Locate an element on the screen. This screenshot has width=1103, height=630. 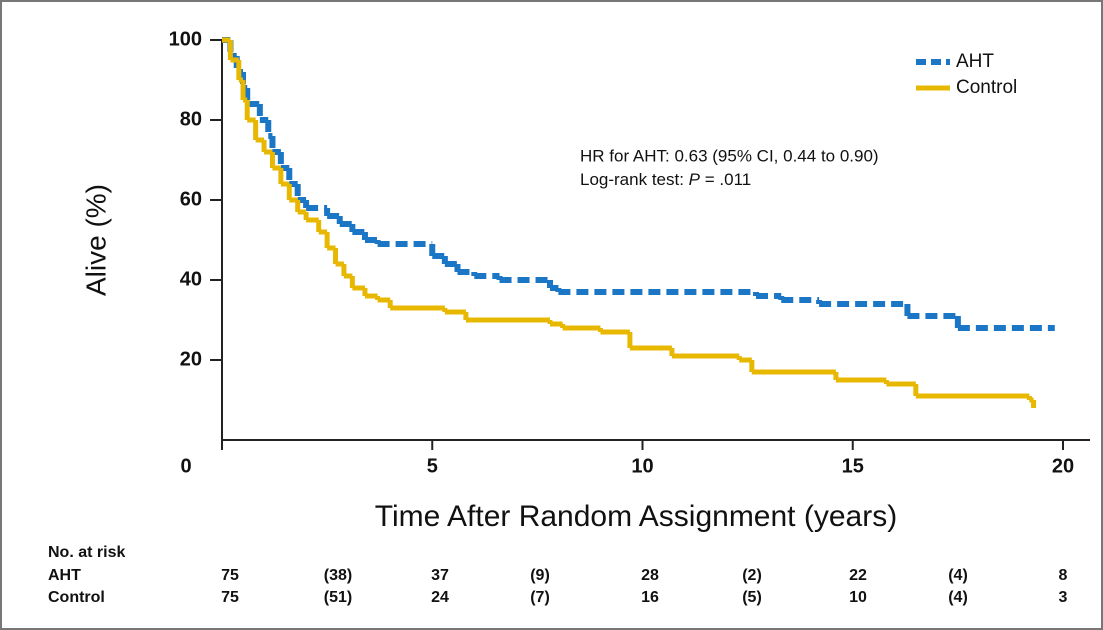
annotation-part: P is located at coordinates (695, 179).